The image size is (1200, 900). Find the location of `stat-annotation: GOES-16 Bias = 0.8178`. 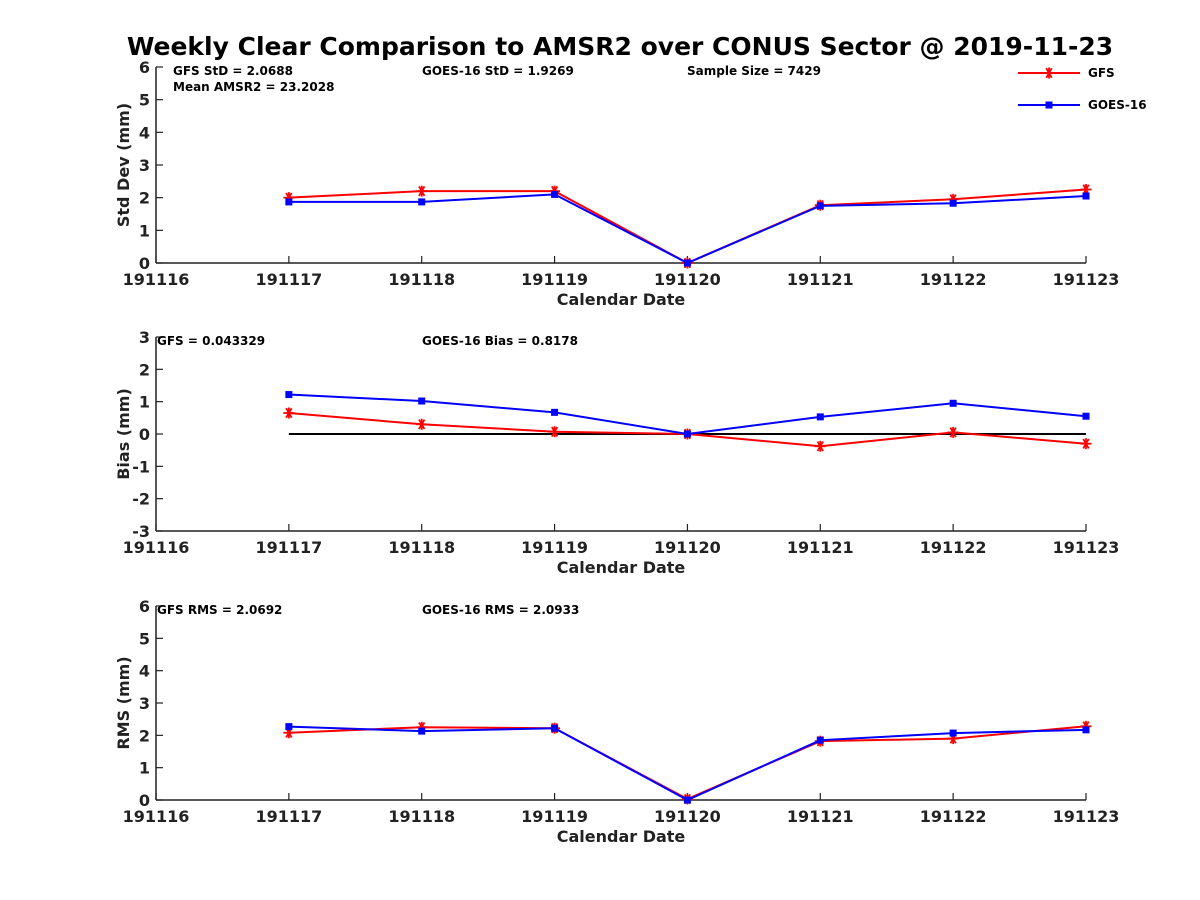

stat-annotation: GOES-16 Bias = 0.8178 is located at coordinates (500, 341).